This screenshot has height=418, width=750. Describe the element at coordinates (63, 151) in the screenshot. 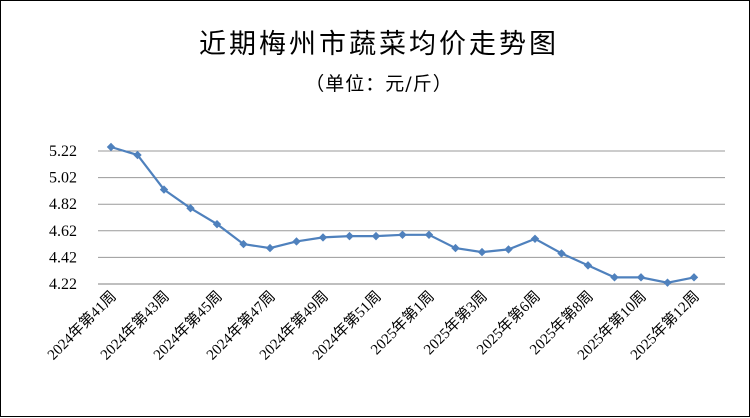

I see `y-tick-label: 5.22` at that location.